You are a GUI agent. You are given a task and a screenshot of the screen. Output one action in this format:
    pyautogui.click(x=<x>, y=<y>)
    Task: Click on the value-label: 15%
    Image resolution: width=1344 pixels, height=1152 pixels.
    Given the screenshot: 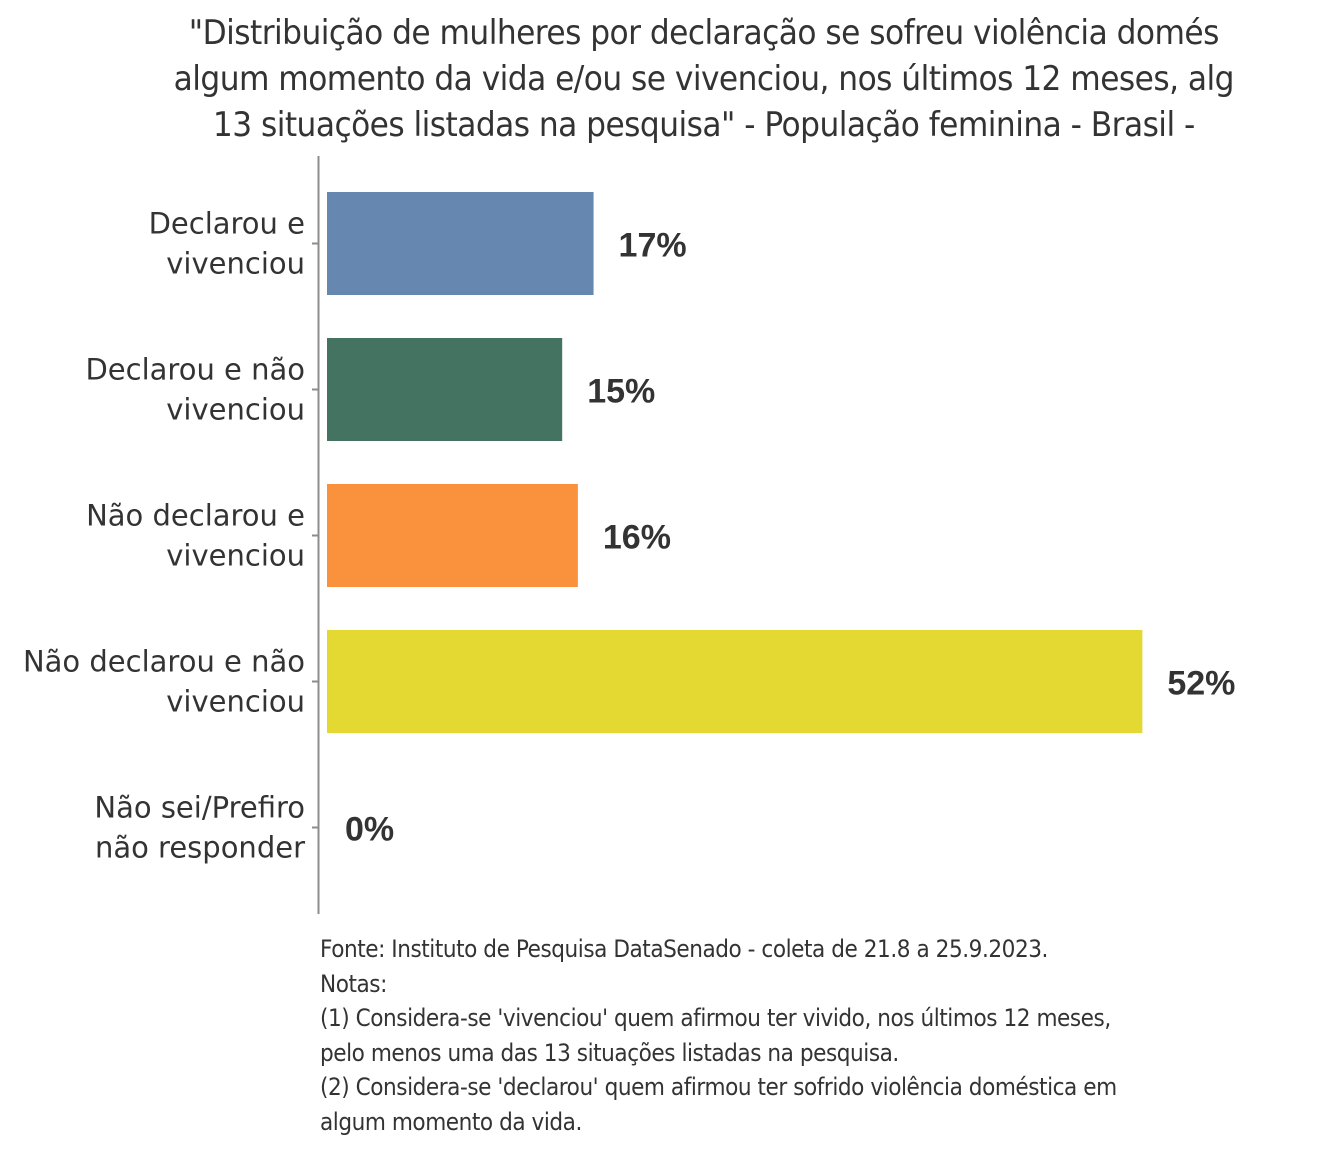 What is the action you would take?
    pyautogui.click(x=621, y=392)
    